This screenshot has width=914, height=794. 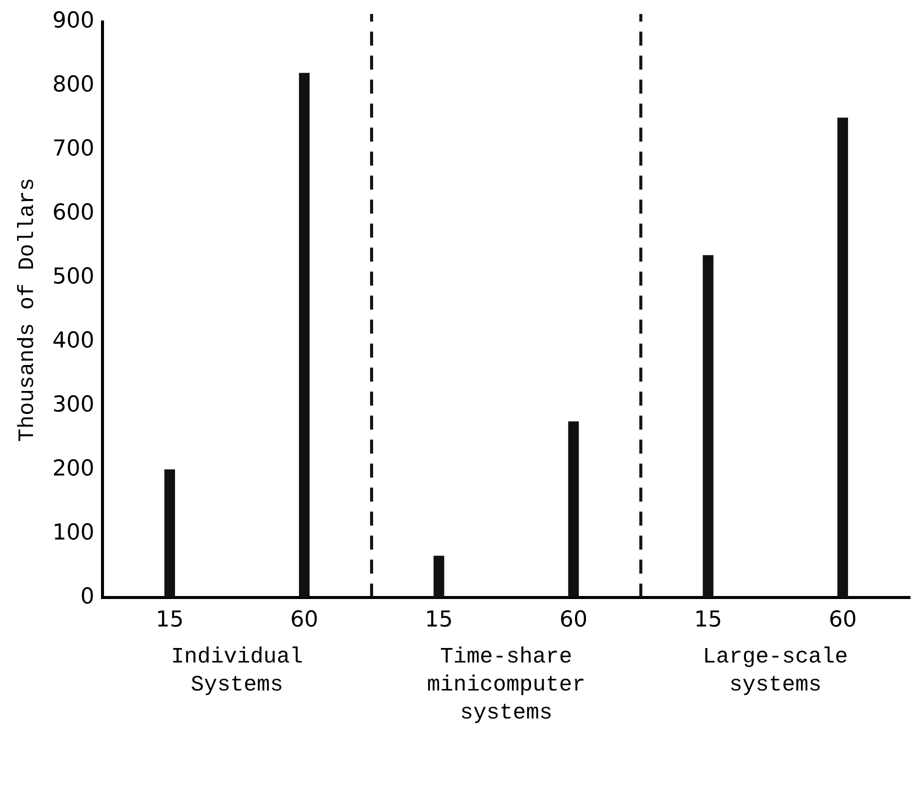 What do you see at coordinates (73, 85) in the screenshot?
I see `y-tick-label: 800` at bounding box center [73, 85].